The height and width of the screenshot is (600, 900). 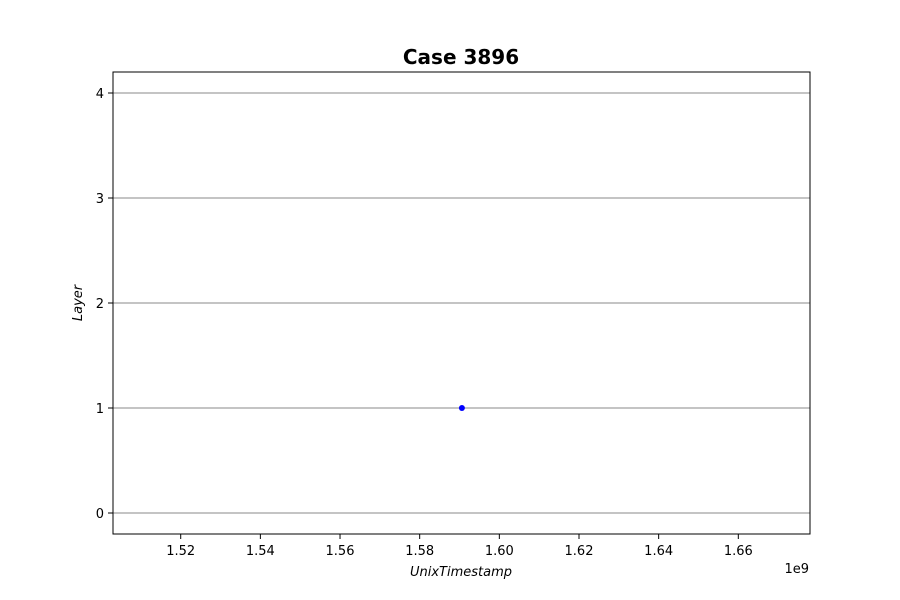 What do you see at coordinates (579, 551) in the screenshot?
I see `x-tick-label: 1.62` at bounding box center [579, 551].